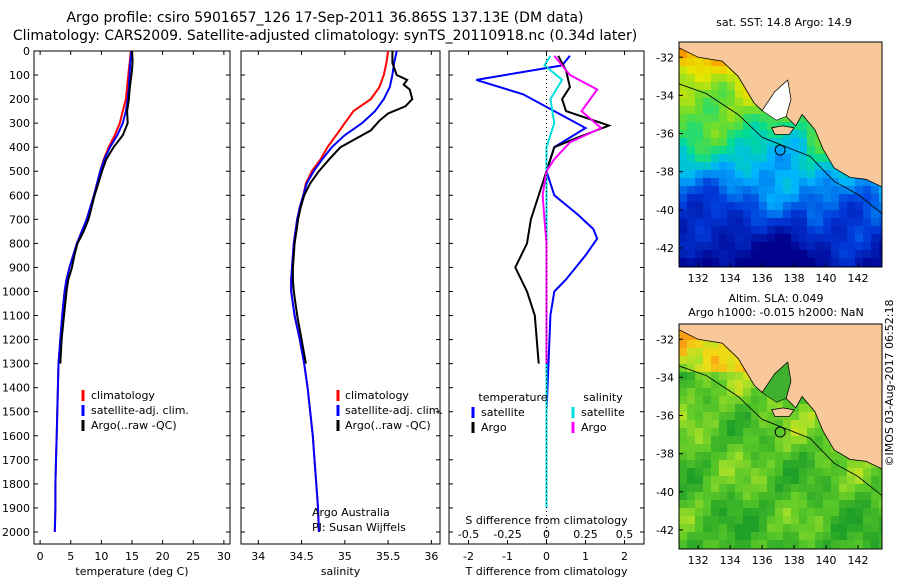 This screenshot has height=580, width=900. What do you see at coordinates (546, 571) in the screenshot?
I see `x-axis-label: T difference from climatology` at bounding box center [546, 571].